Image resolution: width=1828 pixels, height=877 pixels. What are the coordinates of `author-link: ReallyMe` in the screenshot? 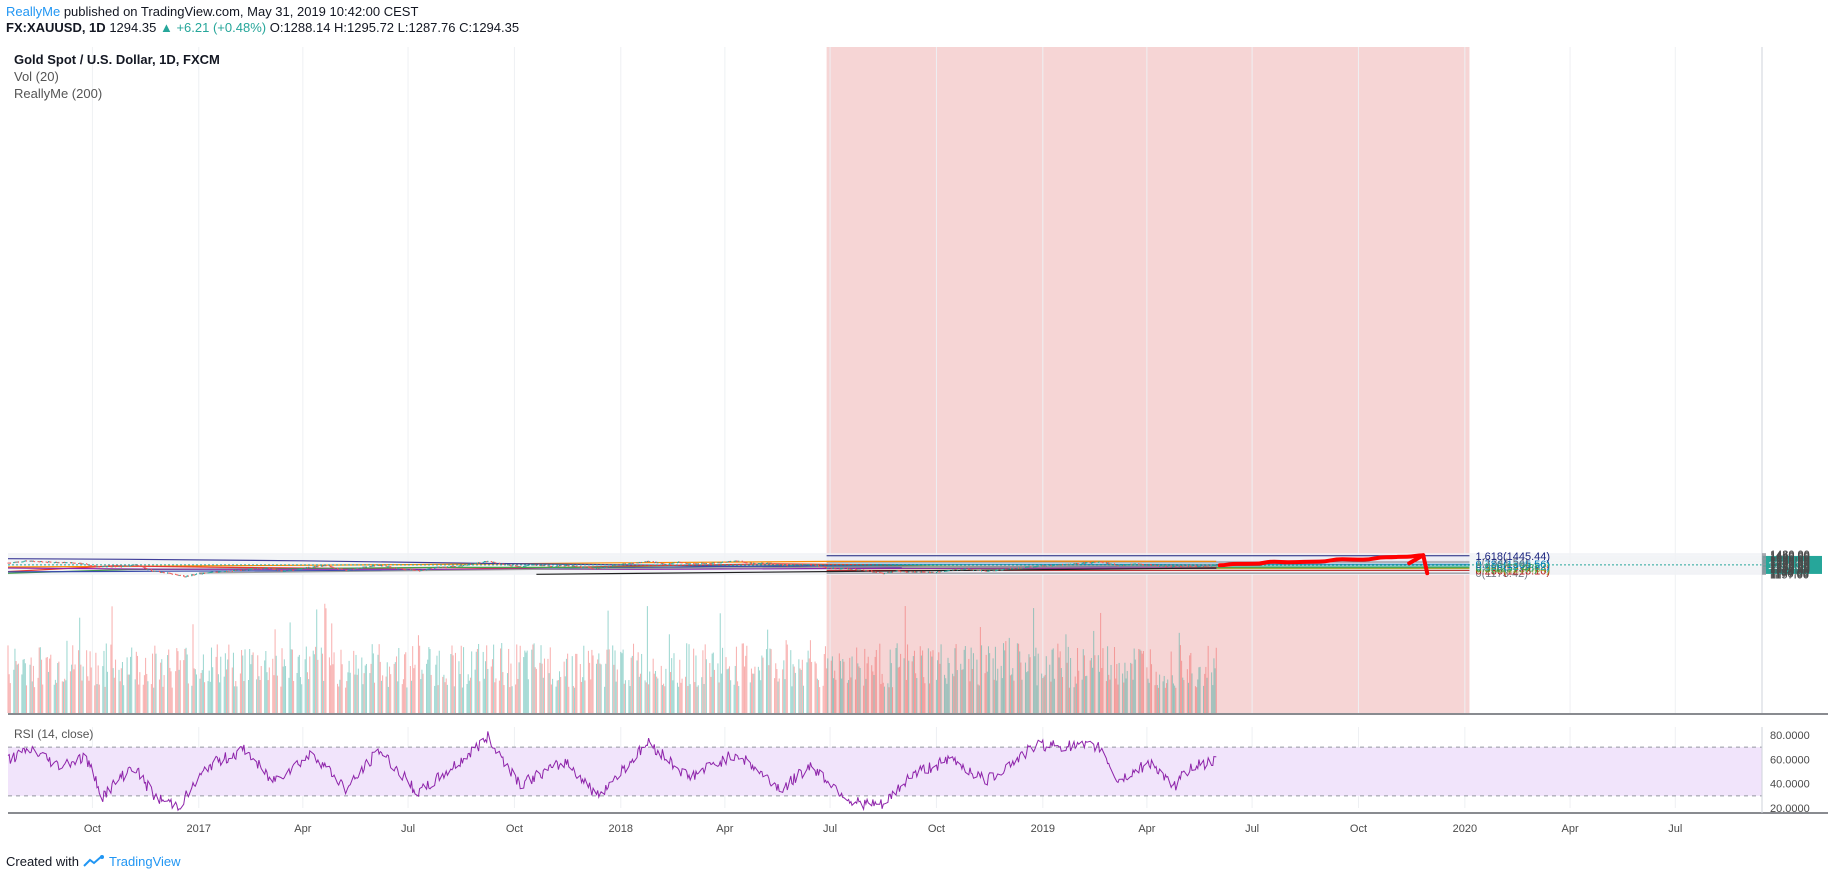 It's located at (33, 11).